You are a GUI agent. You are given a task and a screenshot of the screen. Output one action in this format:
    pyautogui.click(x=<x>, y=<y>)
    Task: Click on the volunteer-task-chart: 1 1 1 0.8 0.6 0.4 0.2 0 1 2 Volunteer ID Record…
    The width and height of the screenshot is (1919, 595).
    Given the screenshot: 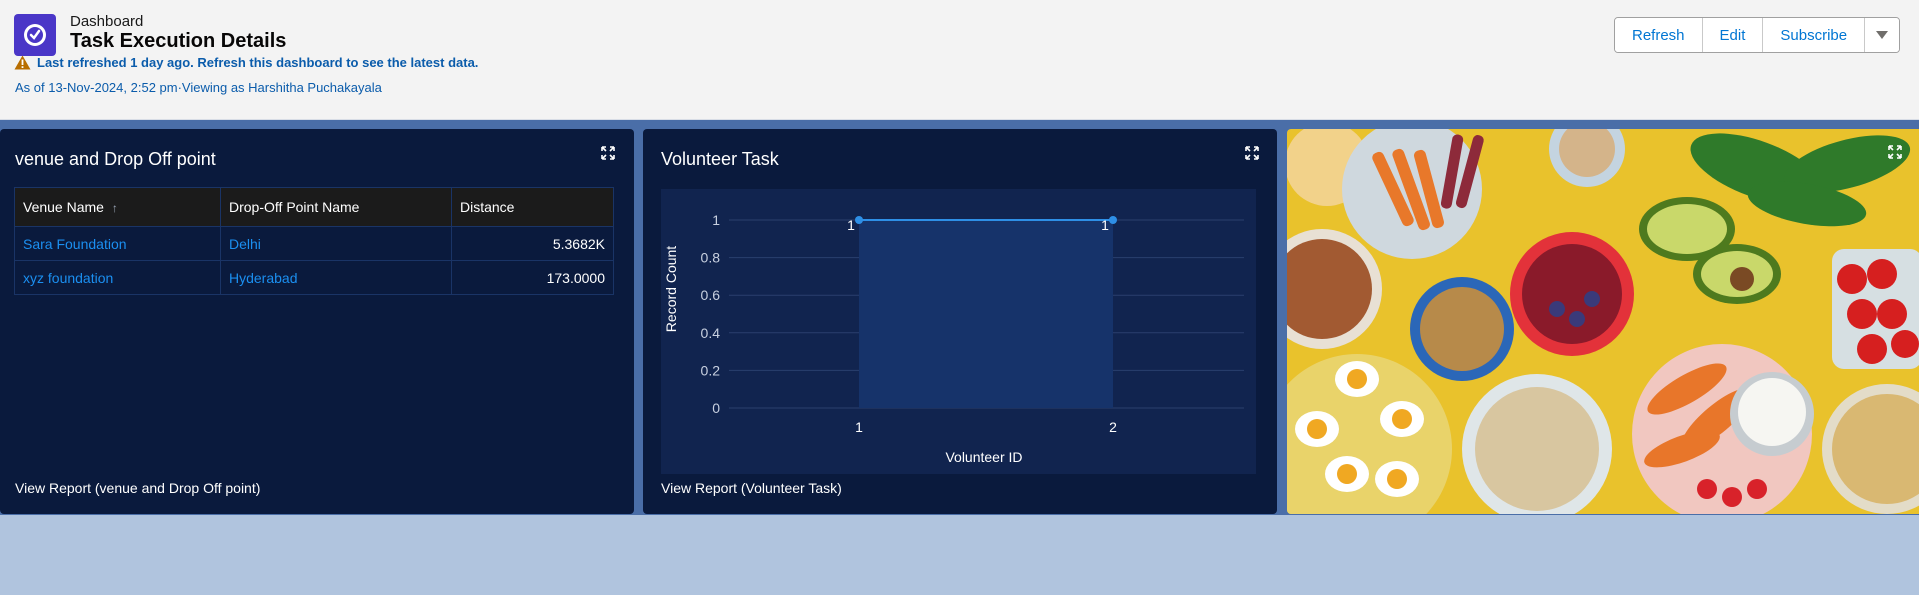 What is the action you would take?
    pyautogui.click(x=958, y=331)
    